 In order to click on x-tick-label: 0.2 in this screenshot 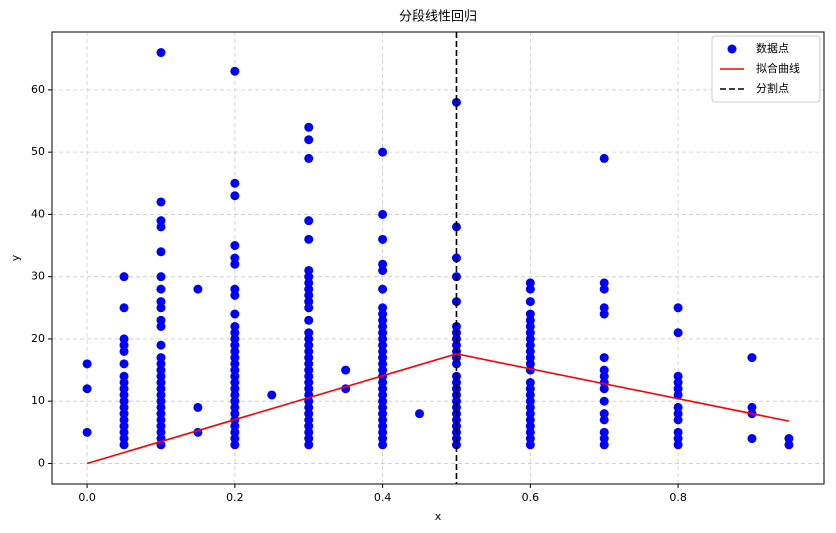, I will do `click(235, 497)`.